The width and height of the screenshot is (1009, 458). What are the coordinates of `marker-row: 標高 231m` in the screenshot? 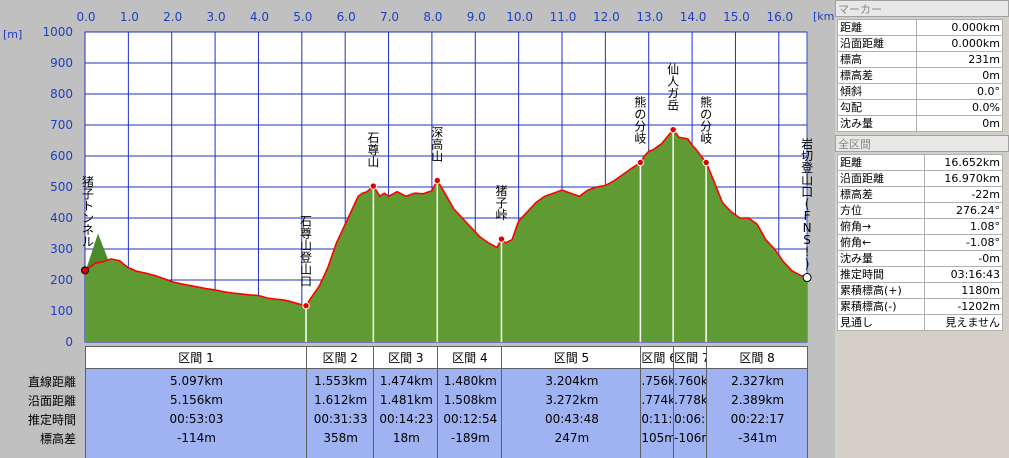 It's located at (920, 59).